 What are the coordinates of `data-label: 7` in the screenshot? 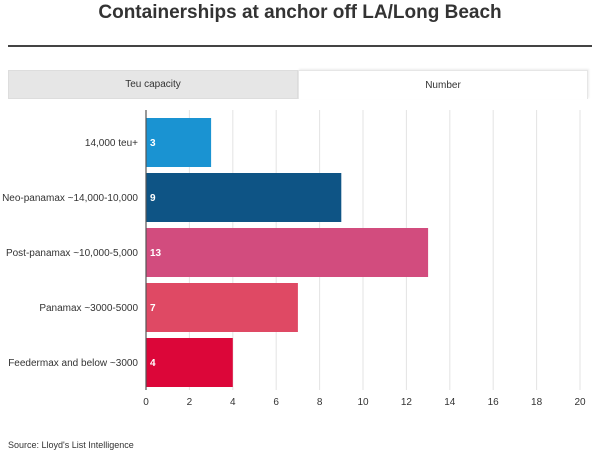 It's located at (153, 308).